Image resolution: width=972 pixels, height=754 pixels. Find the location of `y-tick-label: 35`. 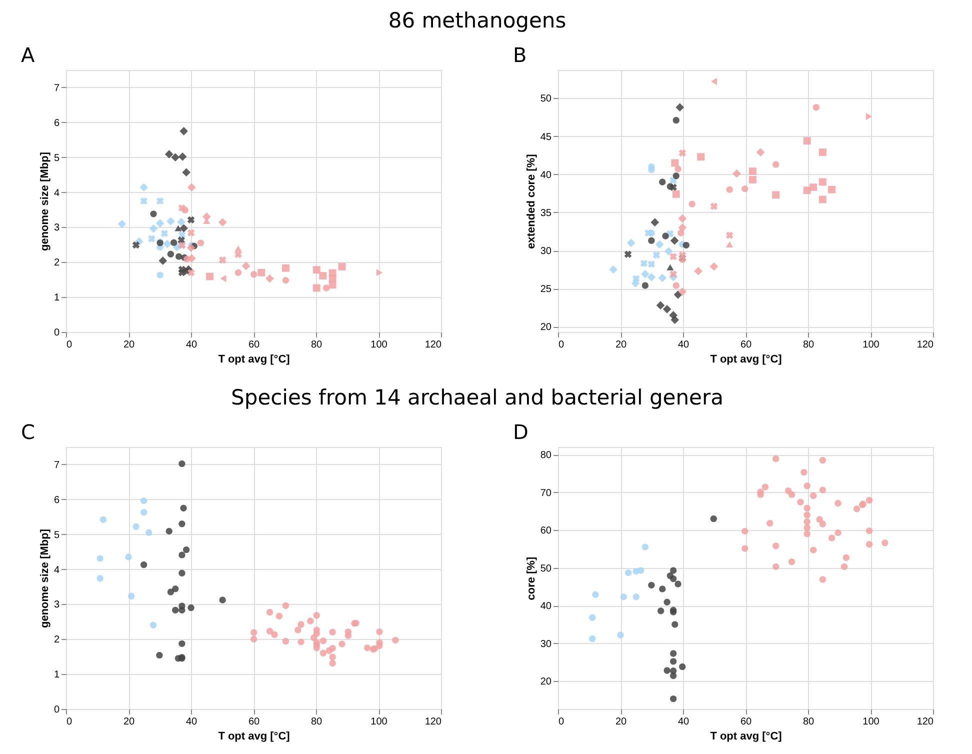

y-tick-label: 35 is located at coordinates (546, 213).